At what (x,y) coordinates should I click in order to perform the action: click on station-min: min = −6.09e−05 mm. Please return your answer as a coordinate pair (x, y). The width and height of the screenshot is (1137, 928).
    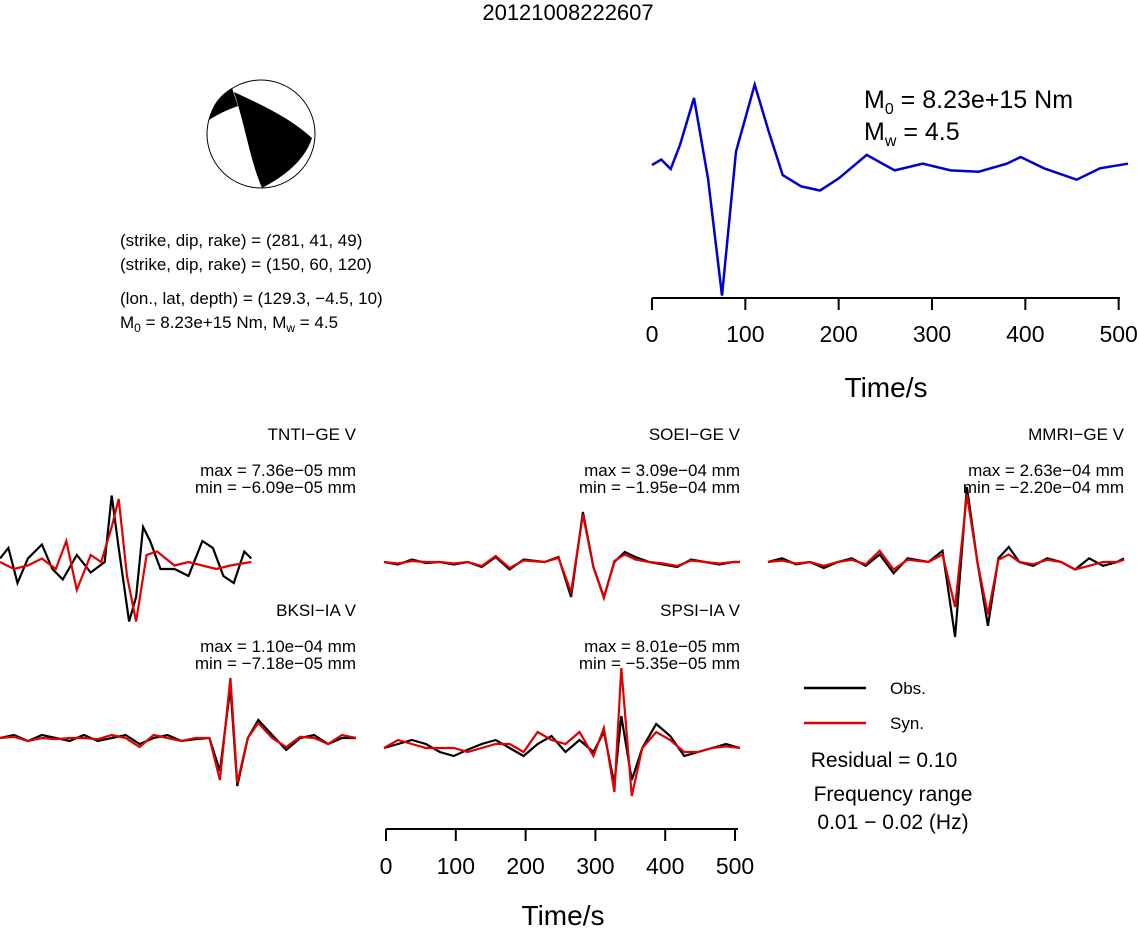
    Looking at the image, I should click on (275, 487).